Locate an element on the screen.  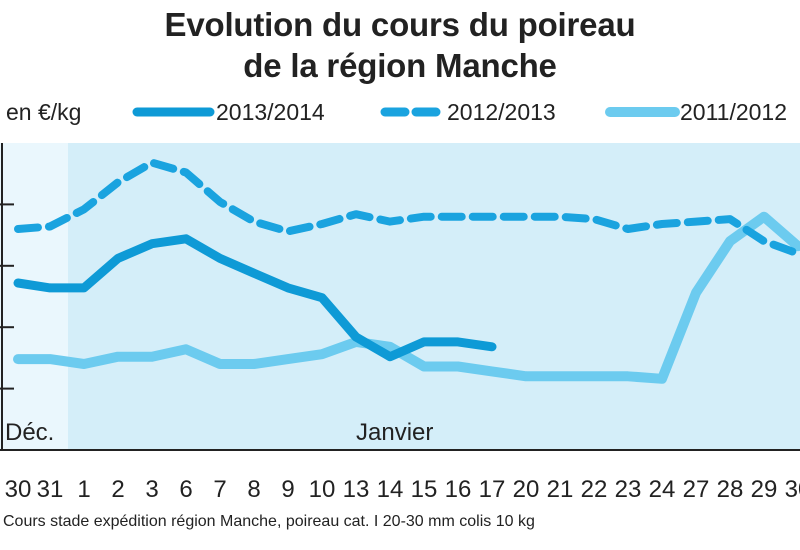
x-tick-label-9: 10 is located at coordinates (322, 489).